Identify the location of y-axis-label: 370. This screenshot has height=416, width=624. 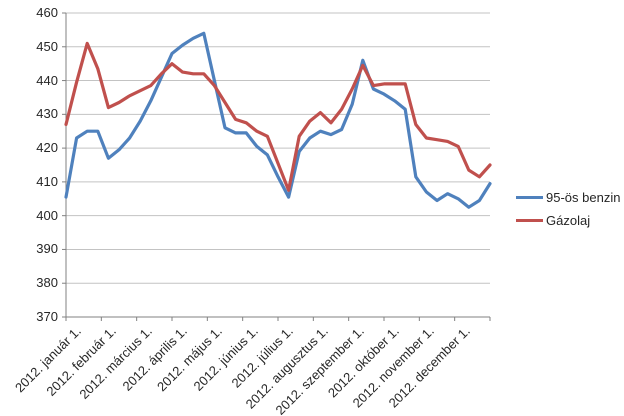
(47, 316).